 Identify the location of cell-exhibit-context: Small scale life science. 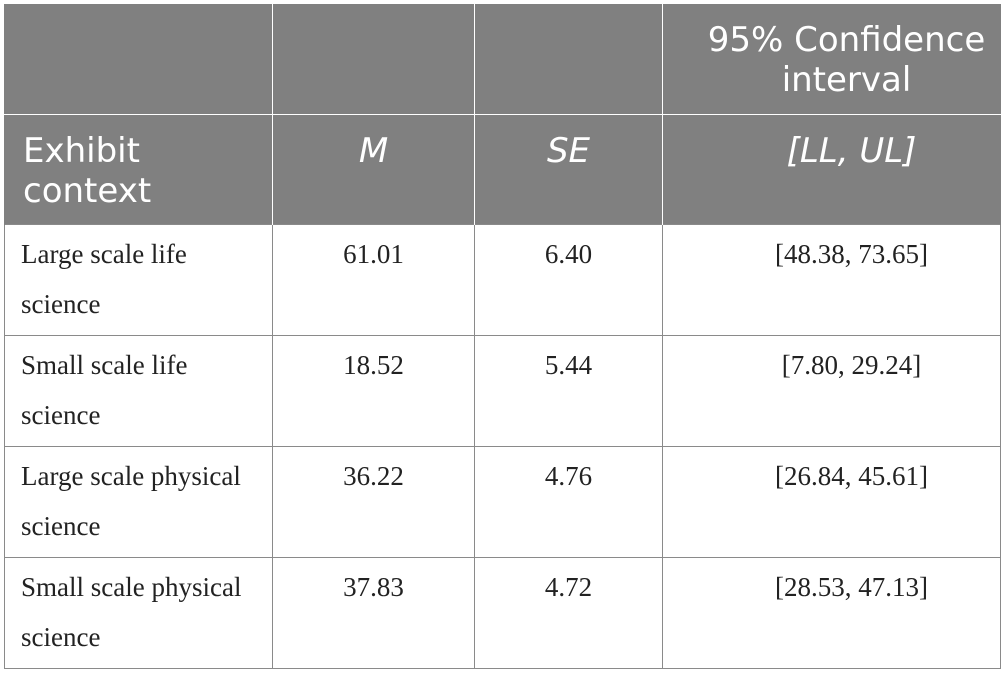
(138, 390).